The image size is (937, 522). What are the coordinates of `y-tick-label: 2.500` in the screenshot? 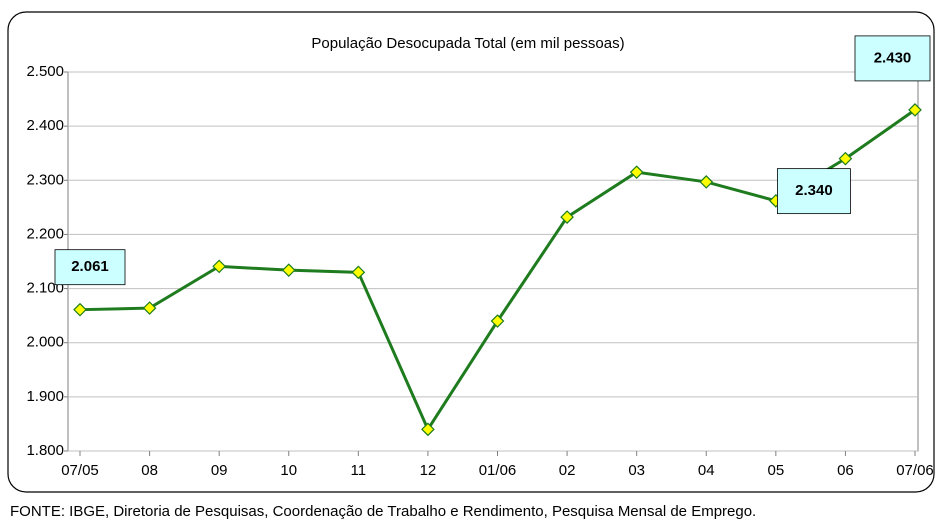 It's located at (45, 71).